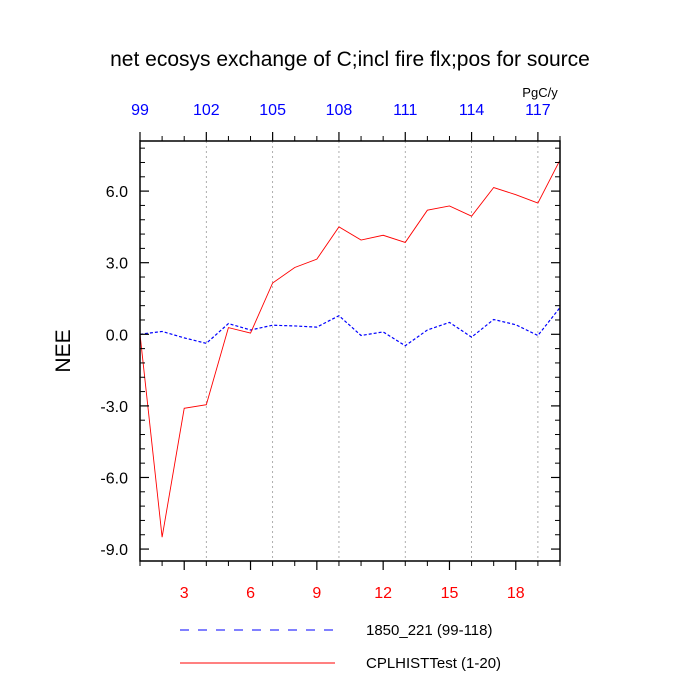 The width and height of the screenshot is (700, 700). What do you see at coordinates (450, 593) in the screenshot?
I see `bottom-tick-label-4: 15` at bounding box center [450, 593].